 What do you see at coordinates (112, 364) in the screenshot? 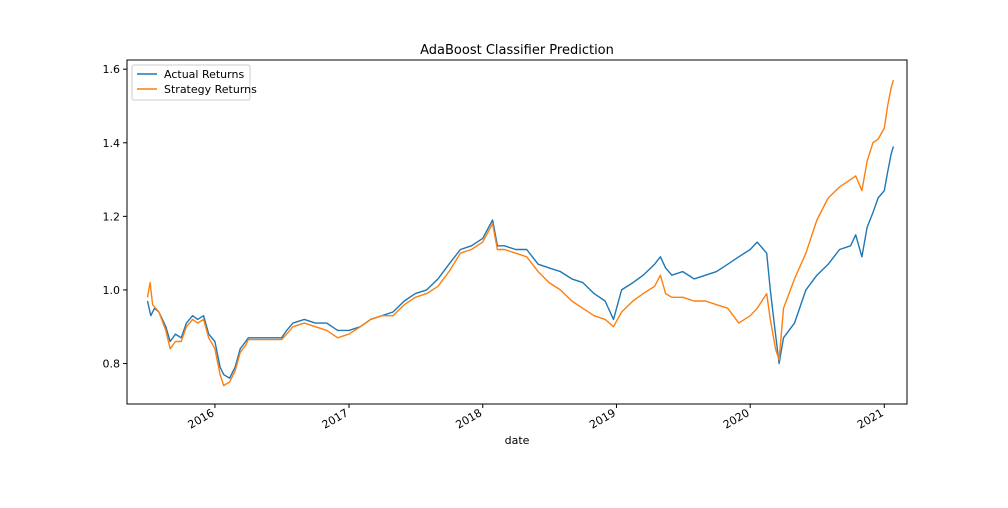
I see `y-tick-label: 0.8` at bounding box center [112, 364].